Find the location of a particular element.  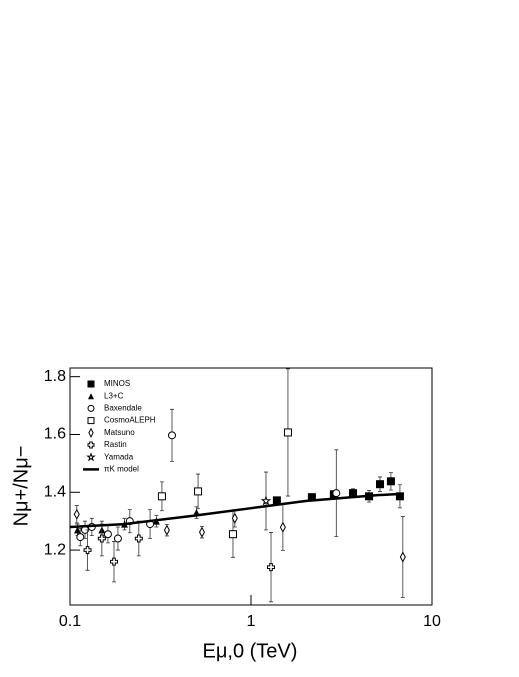

legend-label: MINOS is located at coordinates (117, 383).